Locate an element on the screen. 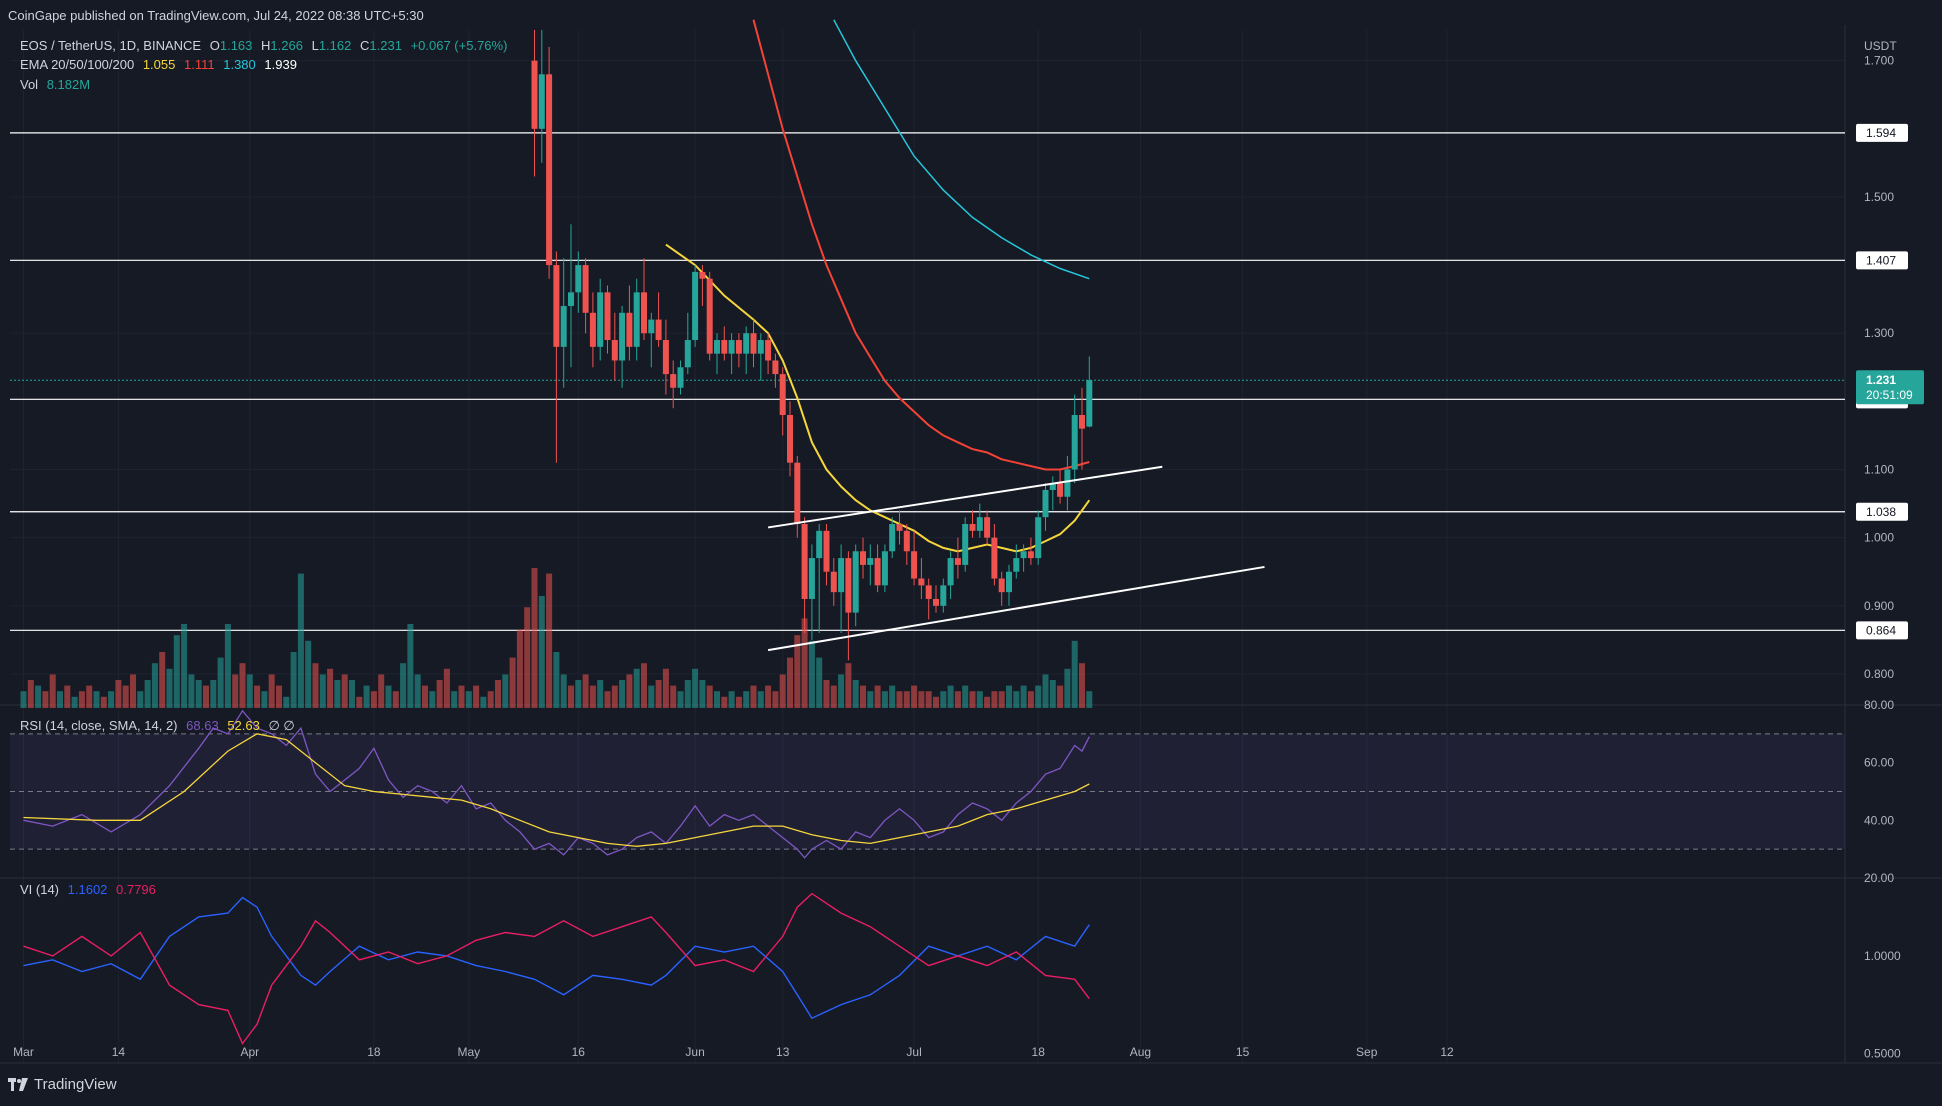 Image resolution: width=1942 pixels, height=1106 pixels. price-tick: 1.000 is located at coordinates (1879, 538).